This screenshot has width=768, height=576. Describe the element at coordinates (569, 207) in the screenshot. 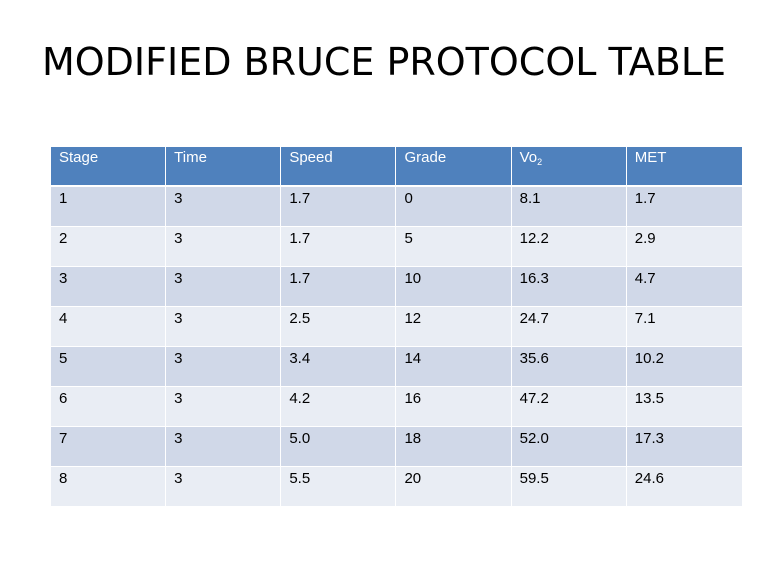

I see `cell-vo2: 8.1` at that location.